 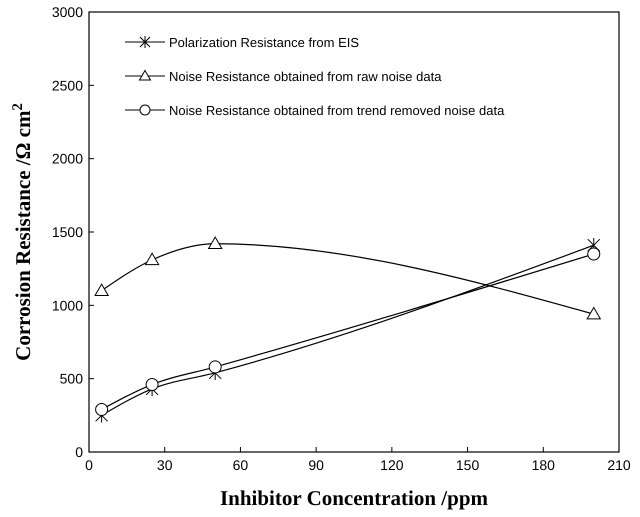 What do you see at coordinates (68, 158) in the screenshot?
I see `y-tick-label: 2000` at bounding box center [68, 158].